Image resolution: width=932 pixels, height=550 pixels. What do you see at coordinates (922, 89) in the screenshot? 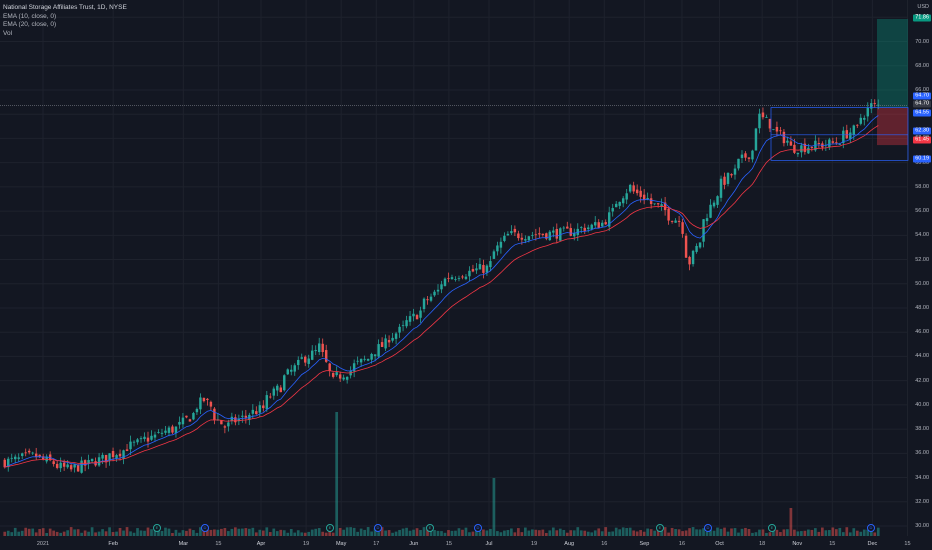
I see `y-tick-label: 66.00` at bounding box center [922, 89].